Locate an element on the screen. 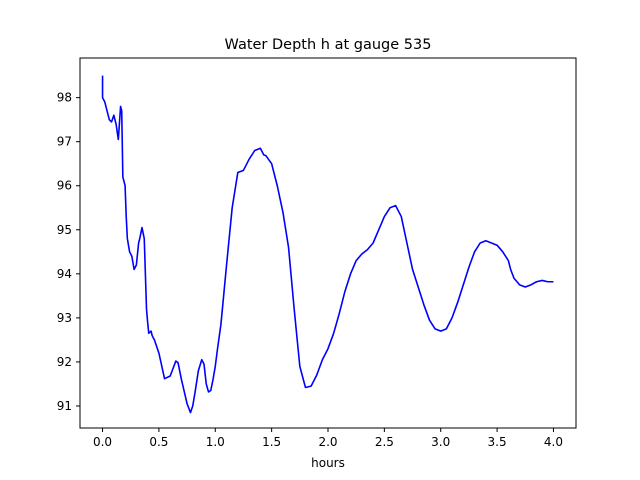 Image resolution: width=640 pixels, height=480 pixels. y-tick-label: 92 is located at coordinates (64, 362).